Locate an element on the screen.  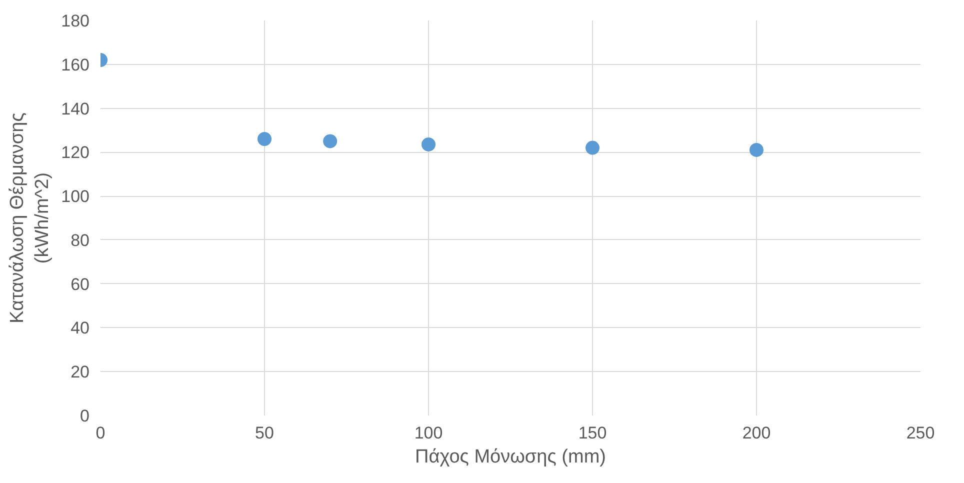
x-tick-label: 200 is located at coordinates (756, 433).